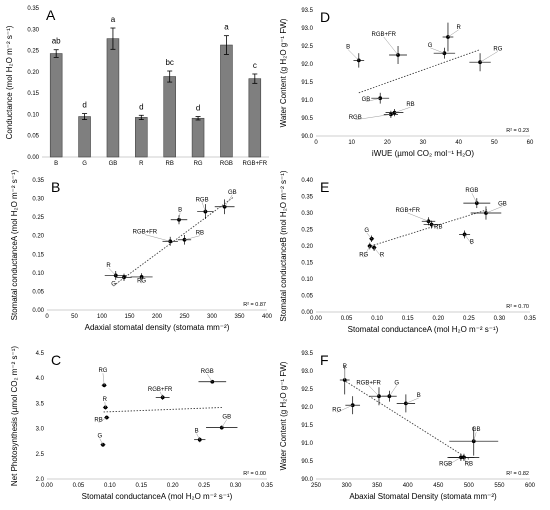 The height and width of the screenshot is (510, 550). I want to click on x-axis-label-F: Abaxial Stomatal Density (stomata mm⁻²), so click(423, 496).